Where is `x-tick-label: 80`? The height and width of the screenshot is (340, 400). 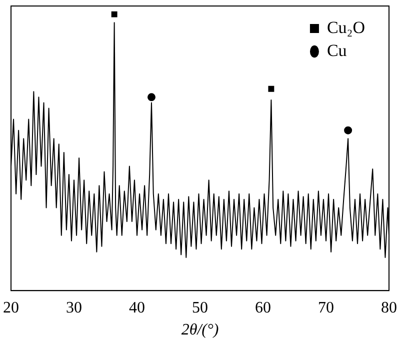 x-tick-label: 80 is located at coordinates (389, 307).